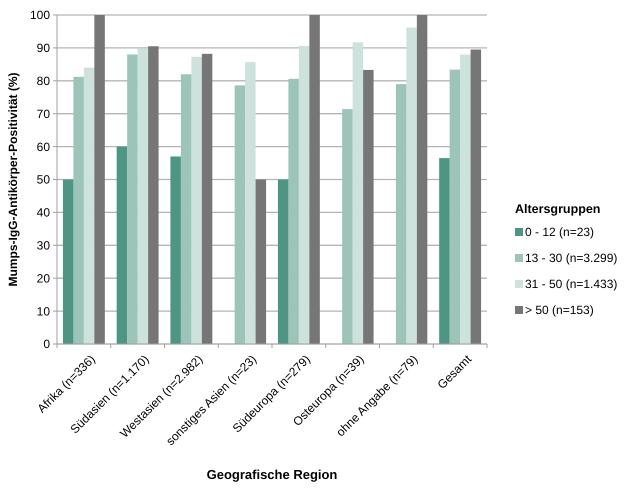 Image resolution: width=635 pixels, height=493 pixels. What do you see at coordinates (13, 179) in the screenshot?
I see `y-axis-title: Mumps-IgG-Antikörper-Positivität (%)` at bounding box center [13, 179].